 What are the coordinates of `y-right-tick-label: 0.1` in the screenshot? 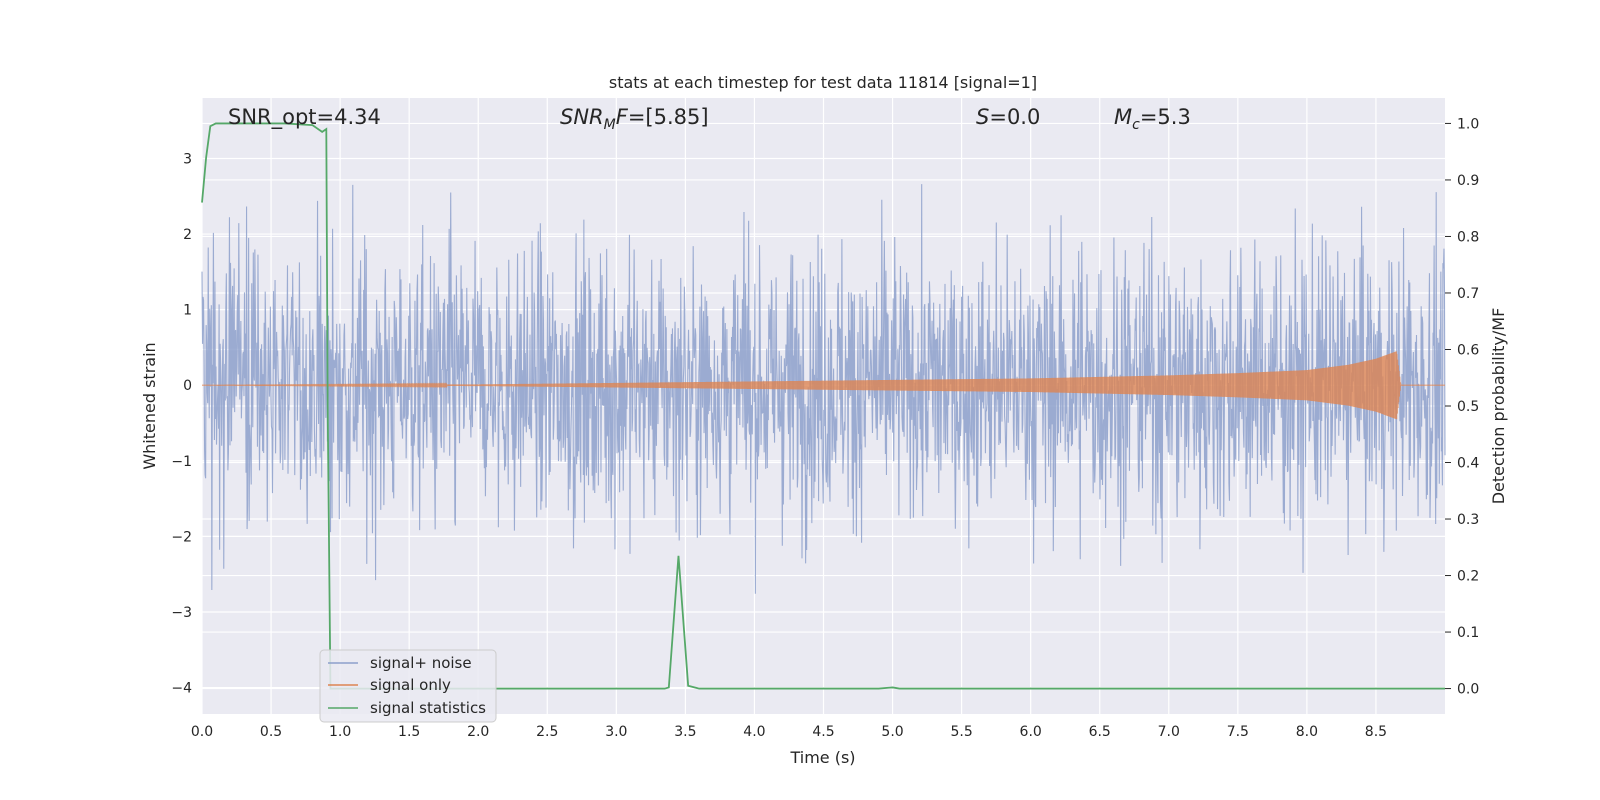 It's located at (1468, 633).